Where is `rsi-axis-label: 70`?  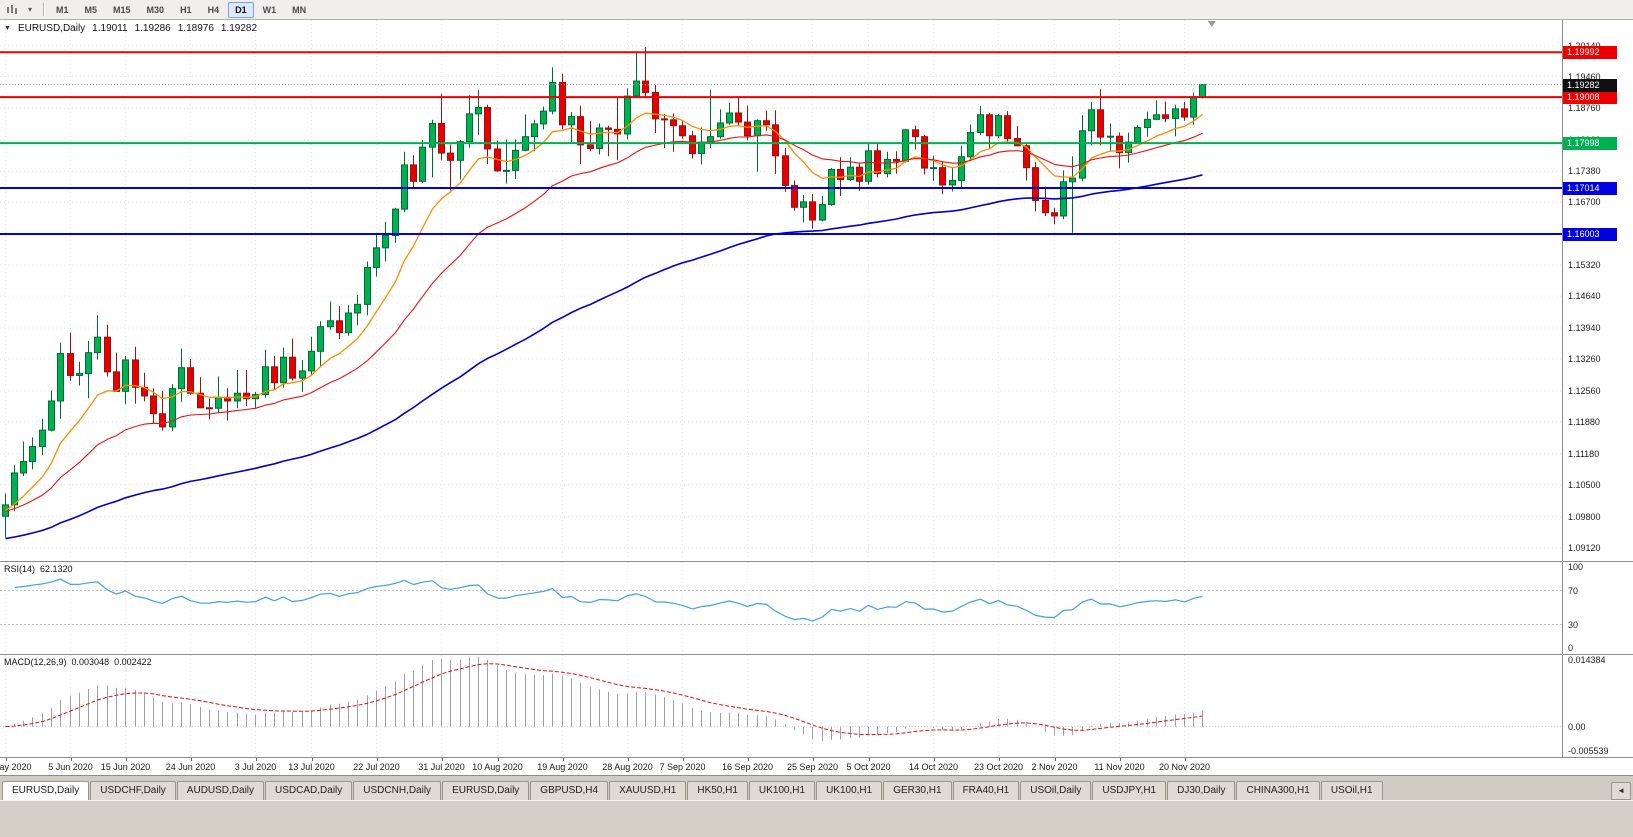 rsi-axis-label: 70 is located at coordinates (1573, 590).